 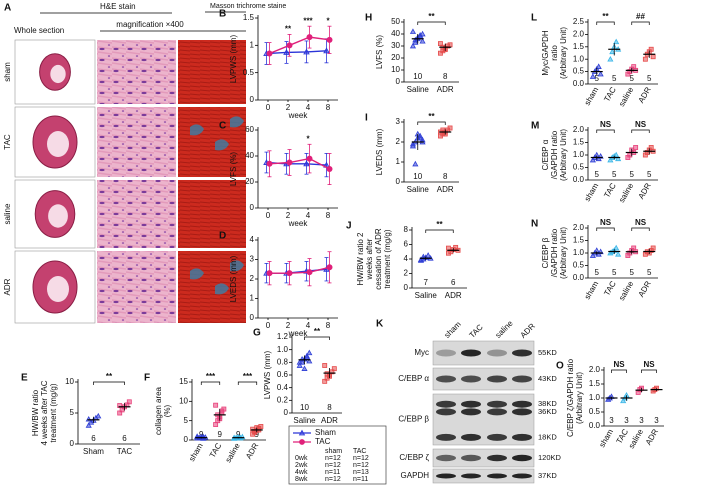 I want to click on n-label: 10, so click(x=417, y=76).